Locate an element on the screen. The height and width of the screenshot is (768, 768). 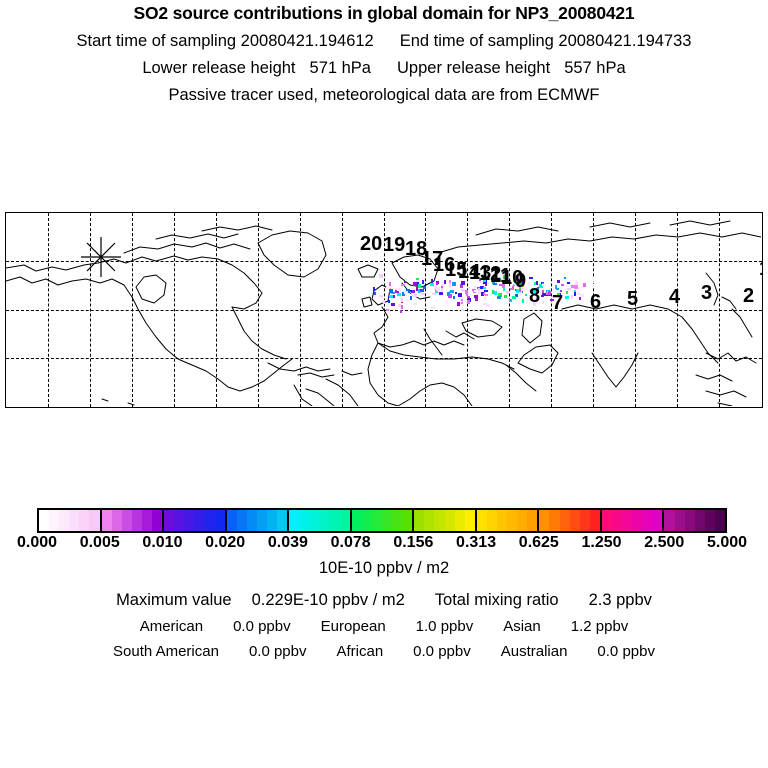
upper-height-value: 557 hPa is located at coordinates (595, 68).